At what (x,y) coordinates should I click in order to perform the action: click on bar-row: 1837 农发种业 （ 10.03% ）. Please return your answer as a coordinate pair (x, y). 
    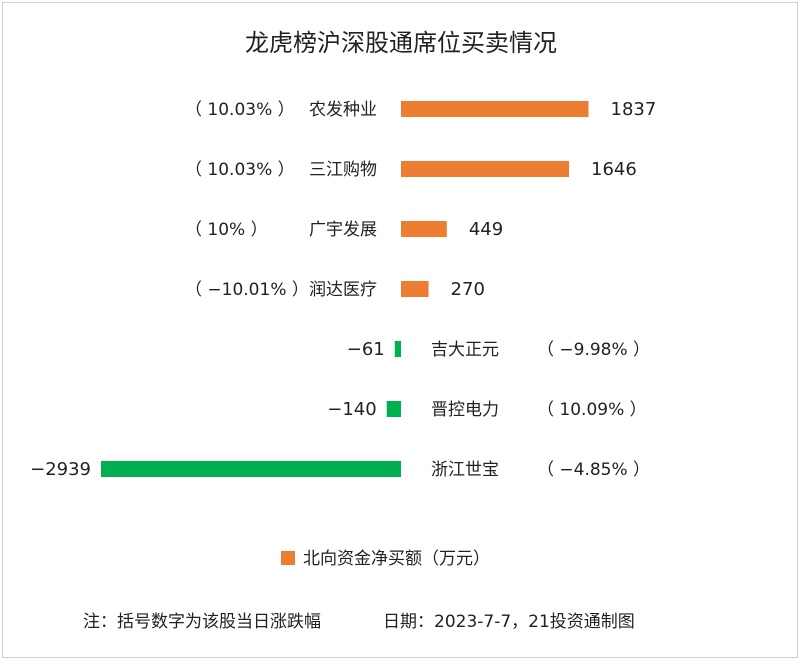
    Looking at the image, I should click on (420, 109).